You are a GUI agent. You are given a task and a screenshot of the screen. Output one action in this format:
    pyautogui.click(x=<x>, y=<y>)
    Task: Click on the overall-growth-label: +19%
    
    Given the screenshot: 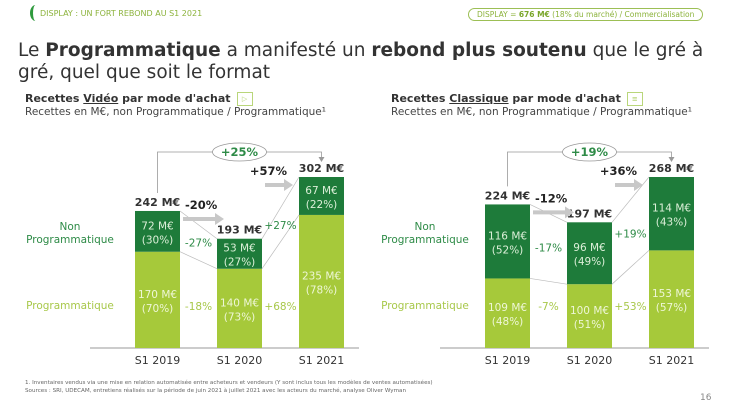 What is the action you would take?
    pyautogui.click(x=590, y=152)
    